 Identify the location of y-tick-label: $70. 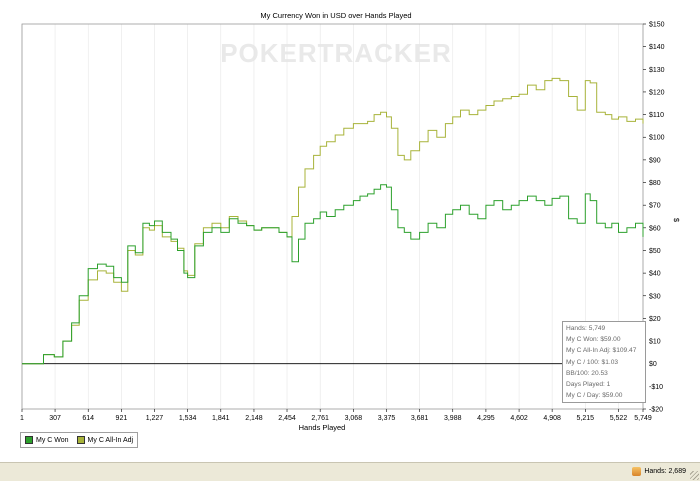
(655, 206).